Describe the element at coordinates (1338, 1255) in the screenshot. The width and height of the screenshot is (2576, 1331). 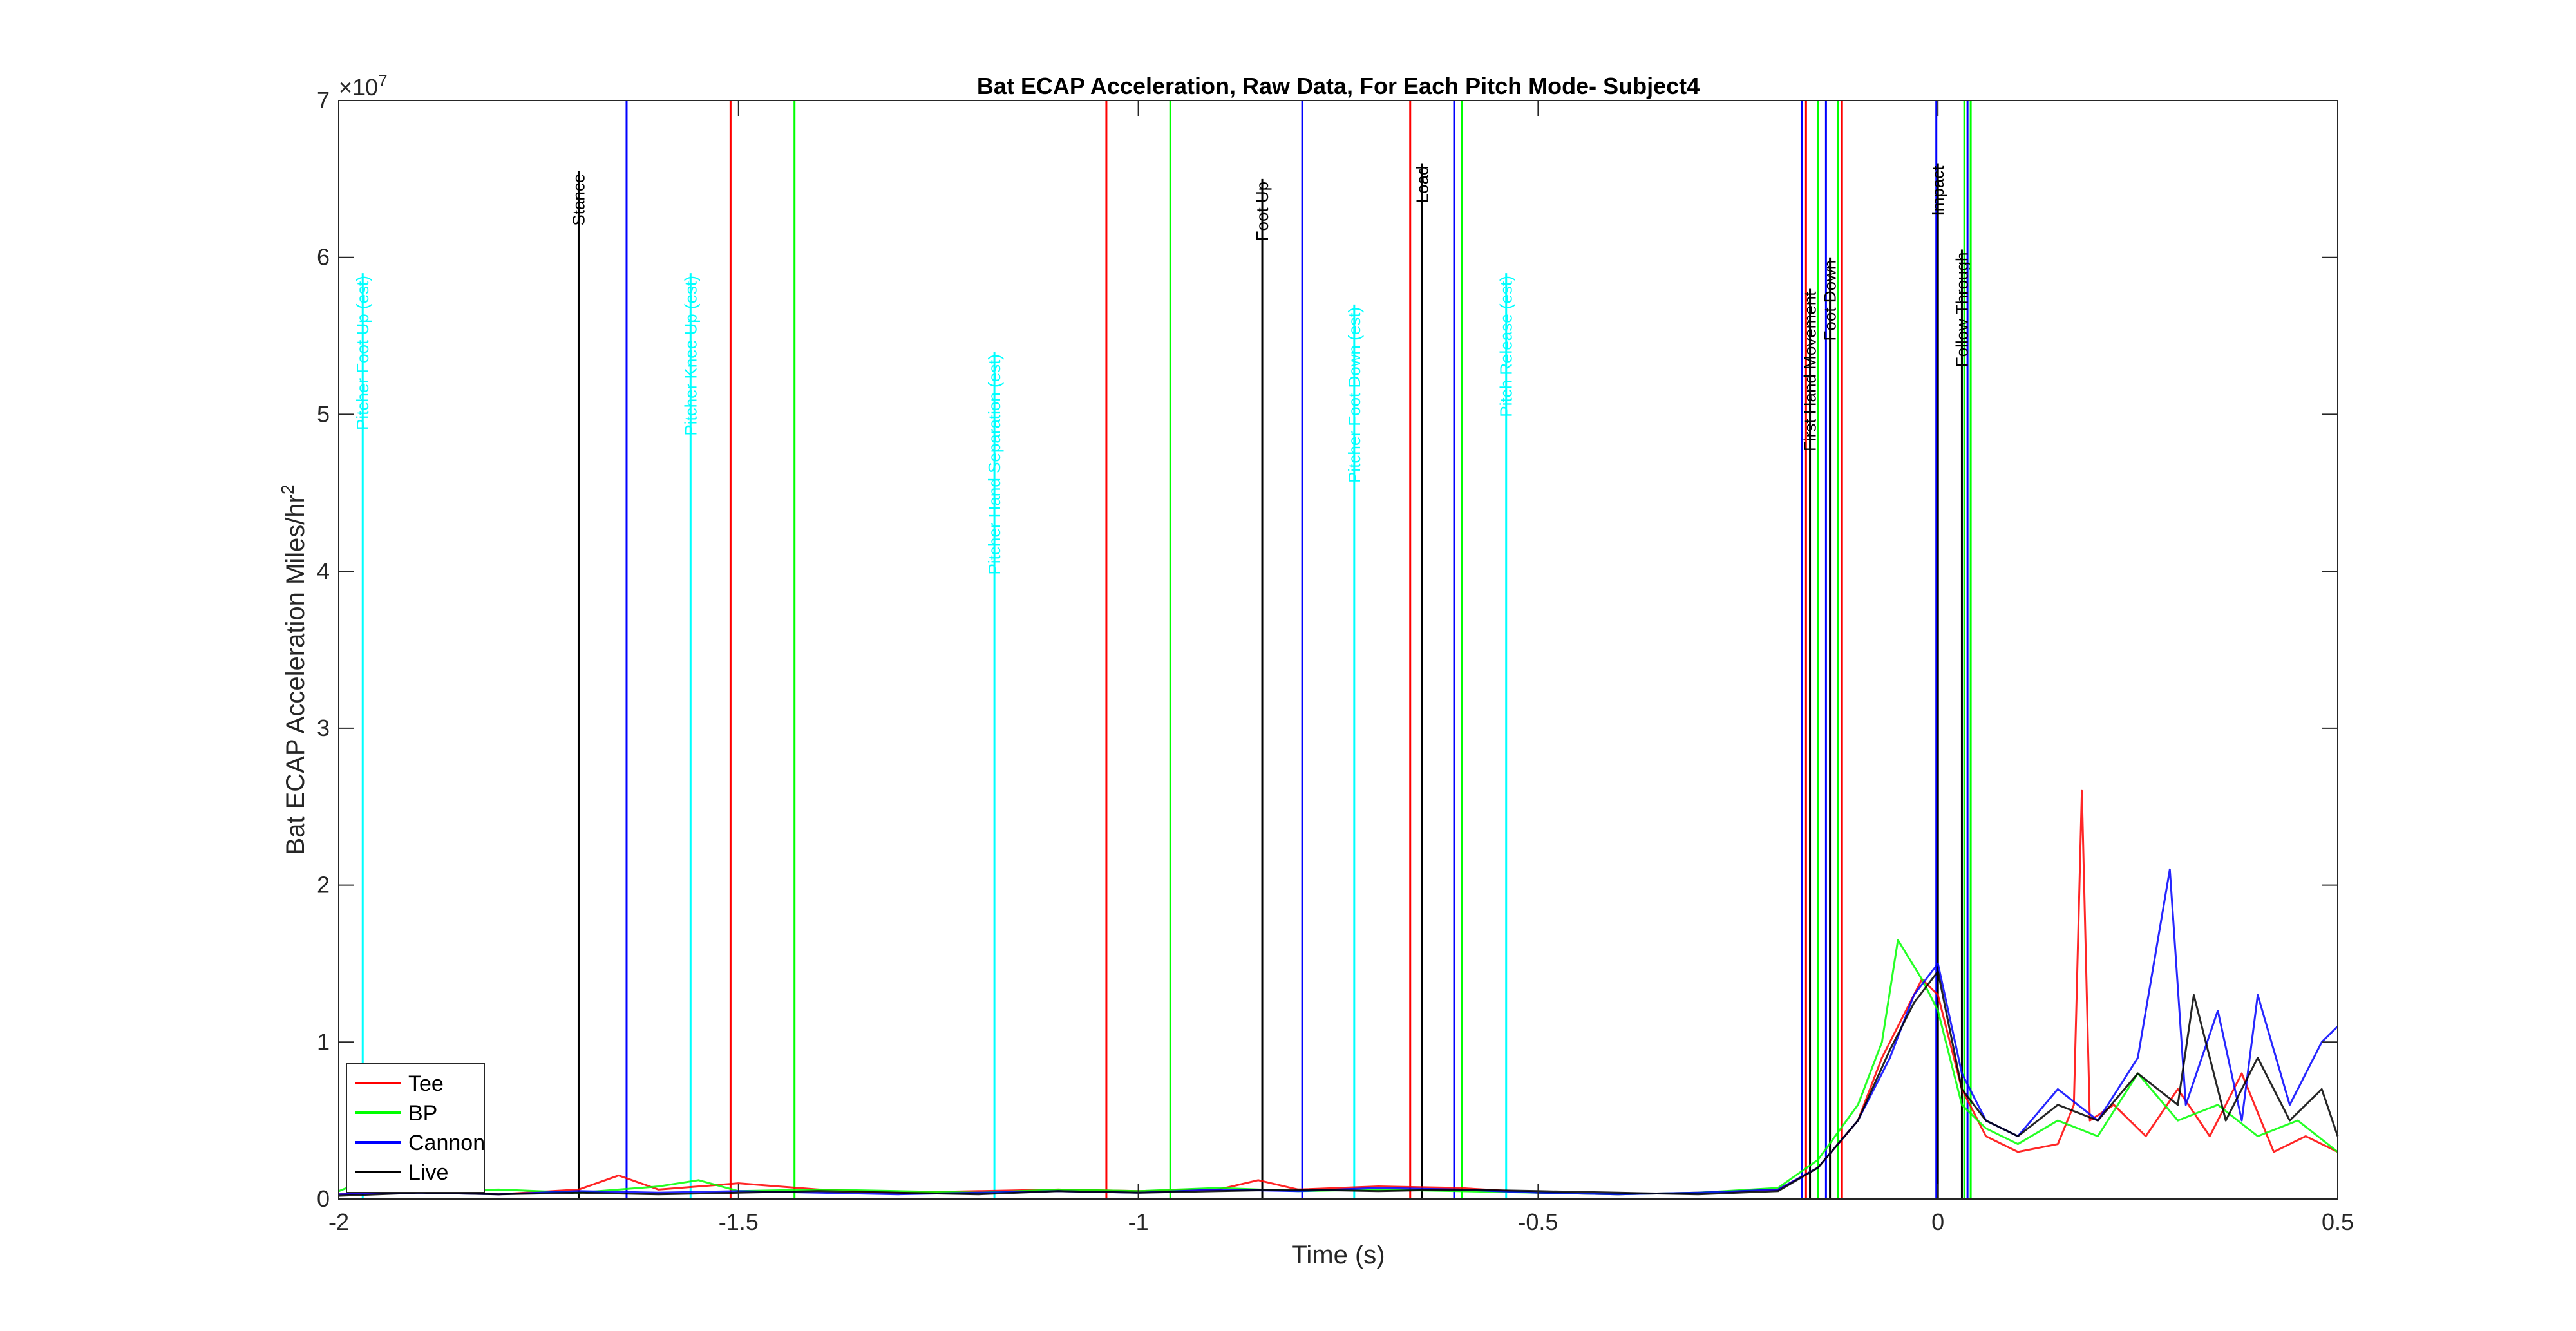
I see `x-axis-label: Time (s)` at that location.